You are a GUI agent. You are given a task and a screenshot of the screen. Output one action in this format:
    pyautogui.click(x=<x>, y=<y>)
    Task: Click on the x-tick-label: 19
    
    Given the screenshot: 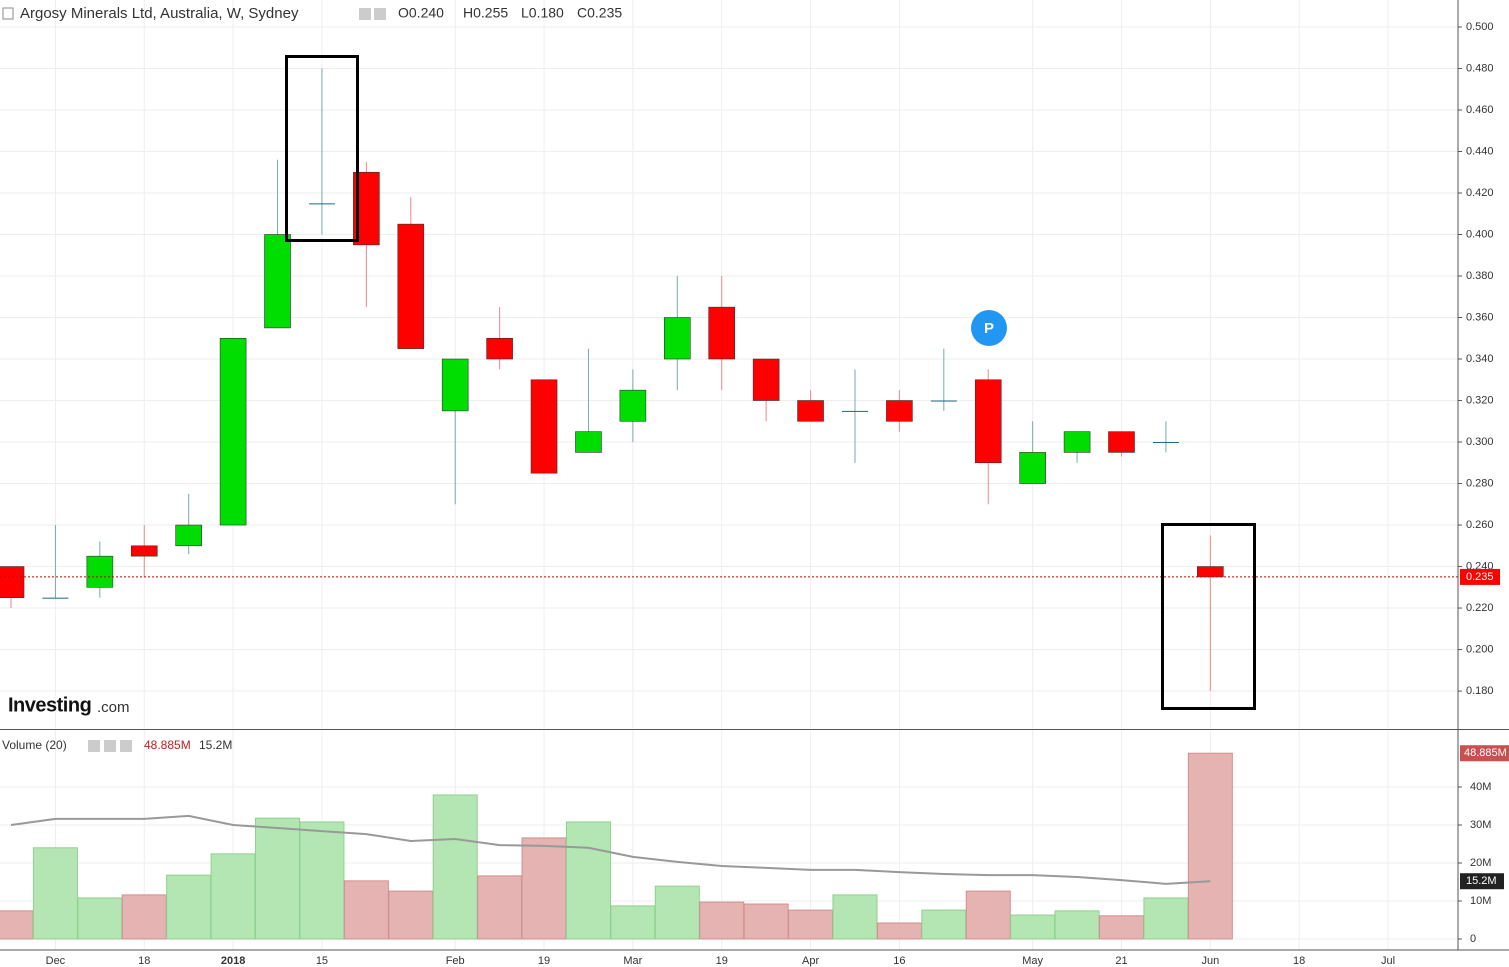 What is the action you would take?
    pyautogui.click(x=722, y=961)
    